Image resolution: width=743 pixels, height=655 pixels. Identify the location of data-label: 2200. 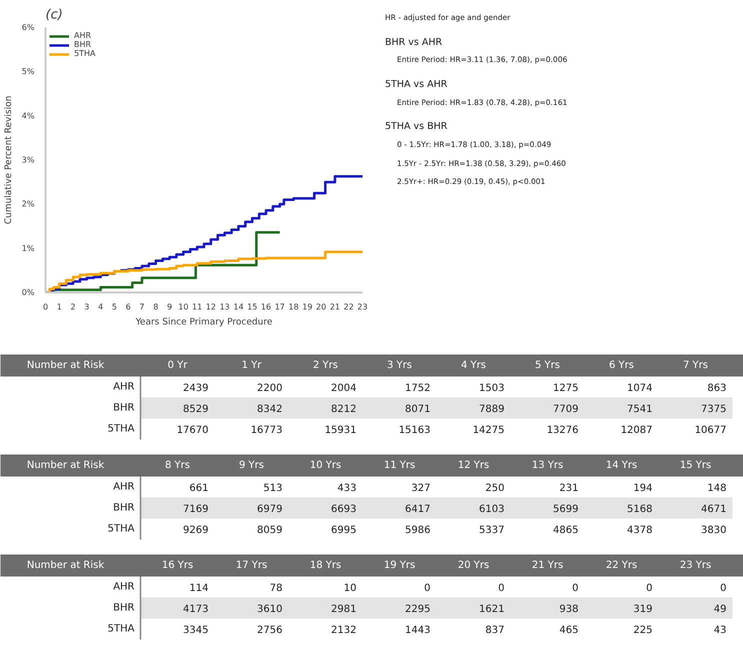
(270, 388).